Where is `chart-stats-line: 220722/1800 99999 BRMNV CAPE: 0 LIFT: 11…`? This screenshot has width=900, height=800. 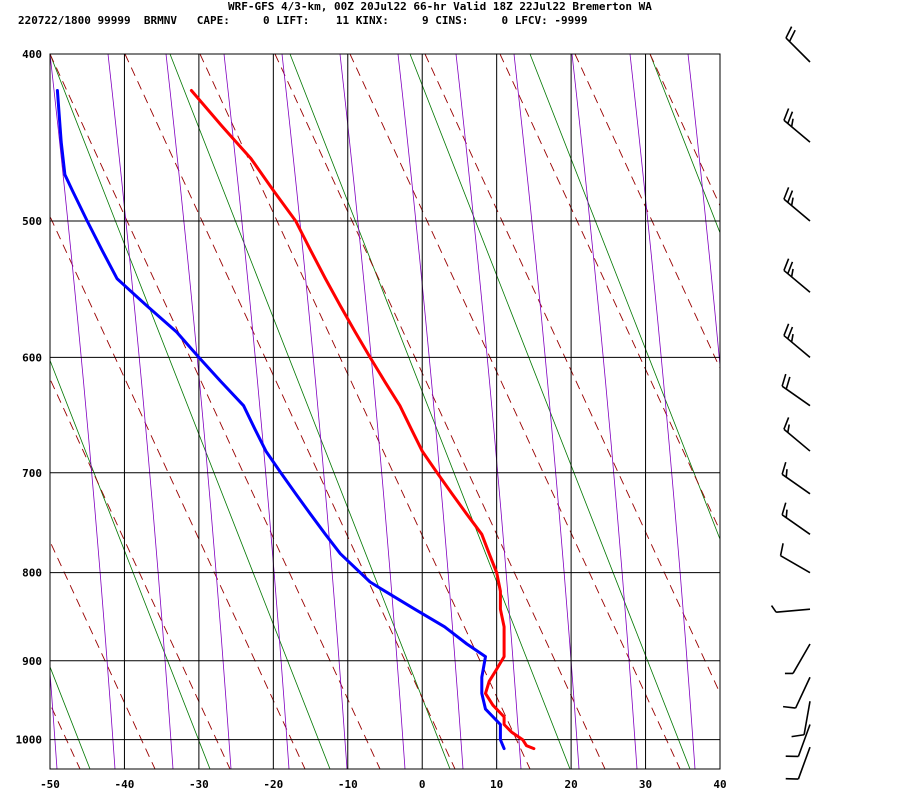 chart-stats-line: 220722/1800 99999 BRMNV CAPE: 0 LIFT: 11… is located at coordinates (303, 20).